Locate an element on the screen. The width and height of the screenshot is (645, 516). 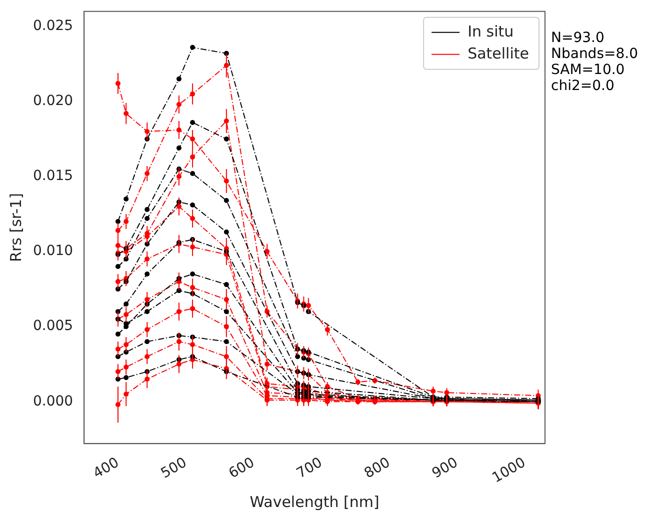
x-axis-title: Wavelength [nm] is located at coordinates (315, 501).